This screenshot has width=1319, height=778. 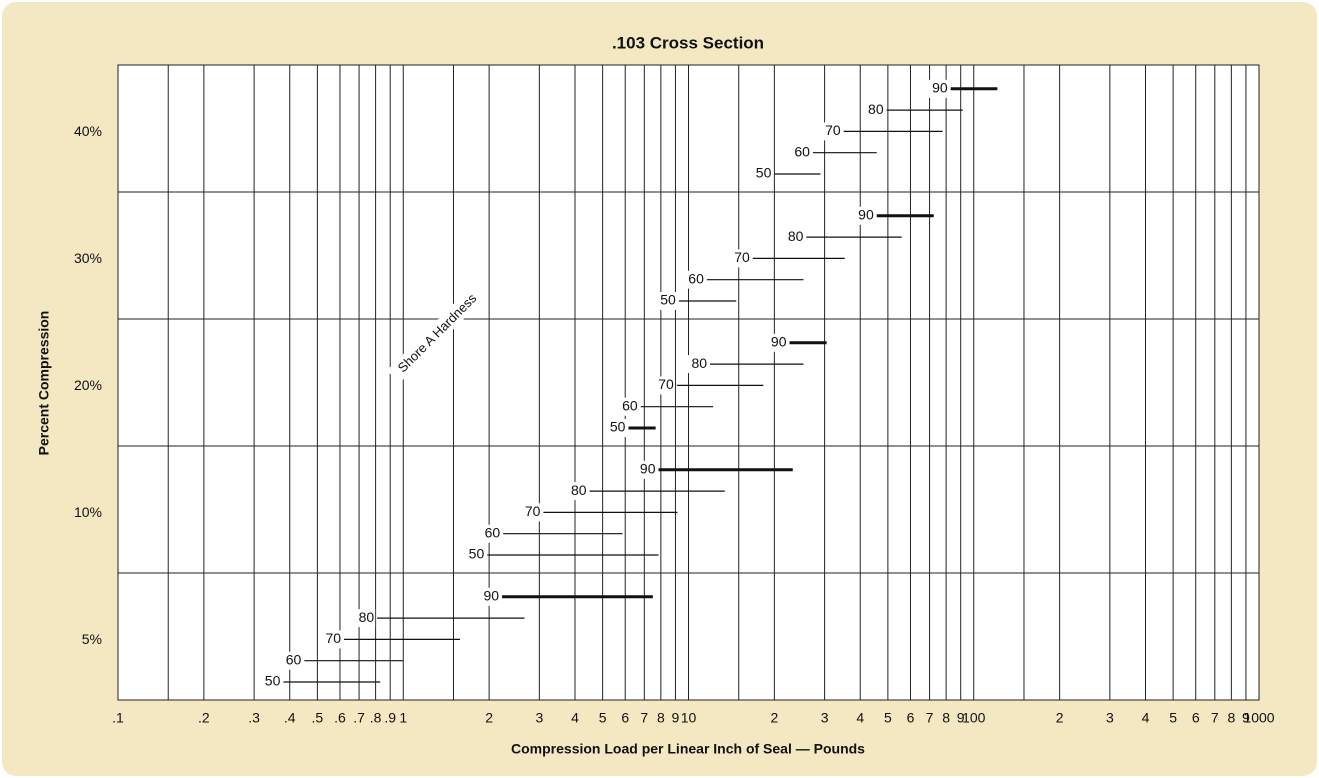 What do you see at coordinates (92, 639) in the screenshot?
I see `y-tick-label: 5%` at bounding box center [92, 639].